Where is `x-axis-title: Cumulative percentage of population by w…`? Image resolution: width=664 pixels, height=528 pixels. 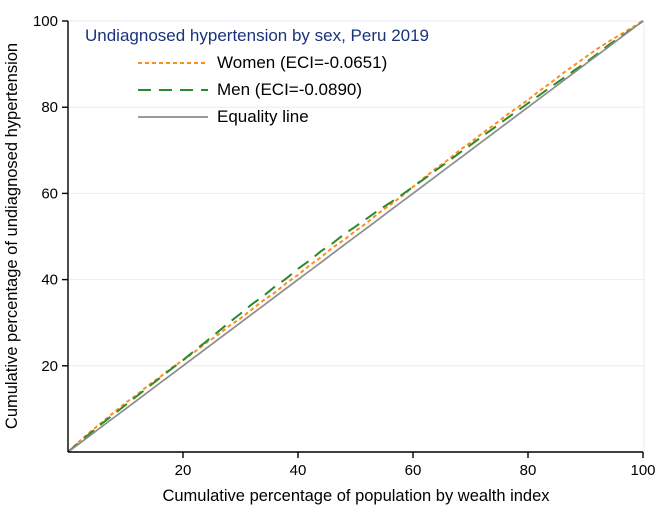 x-axis-title: Cumulative percentage of population by w… is located at coordinates (356, 496).